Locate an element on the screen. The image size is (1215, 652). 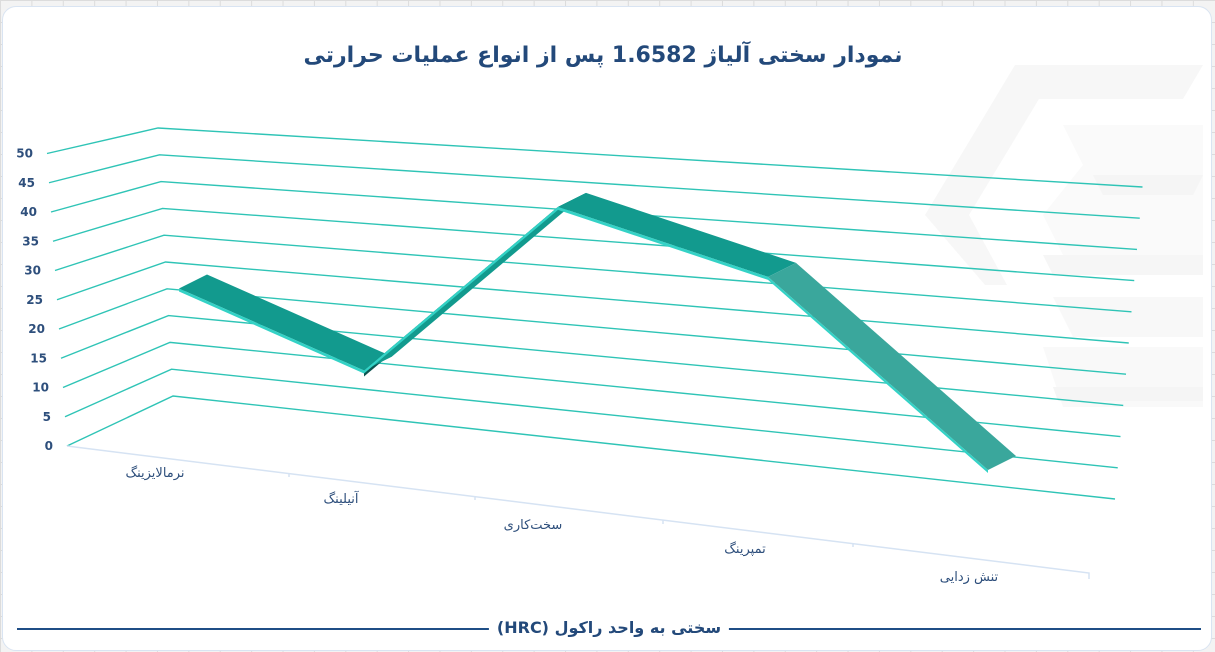
category-label-stress-relief: تنش زدایی is located at coordinates (969, 577).